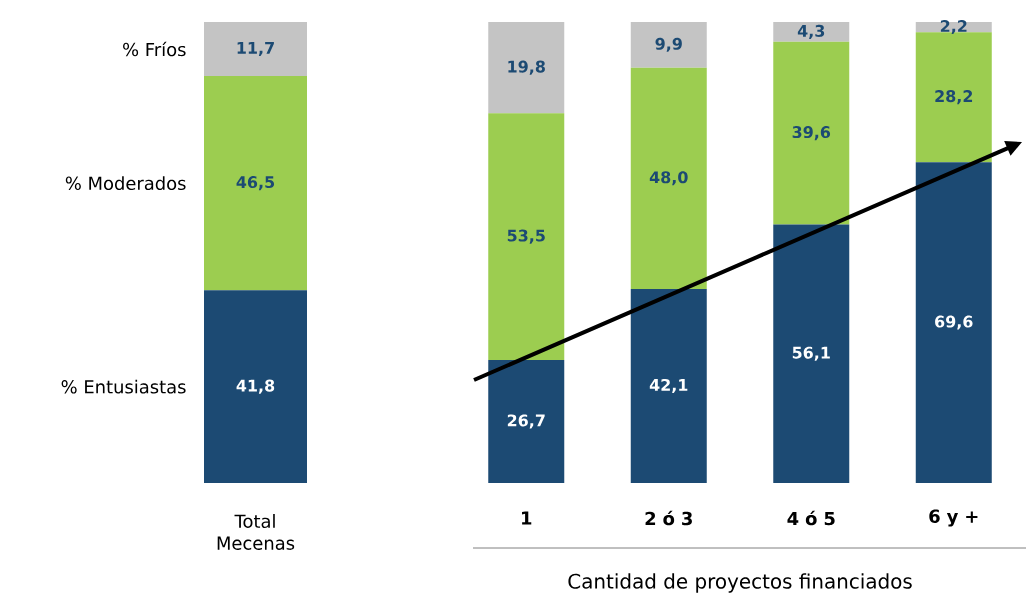  What do you see at coordinates (740, 583) in the screenshot?
I see `x-axis-title: Cantidad de proyectos financiados` at bounding box center [740, 583].